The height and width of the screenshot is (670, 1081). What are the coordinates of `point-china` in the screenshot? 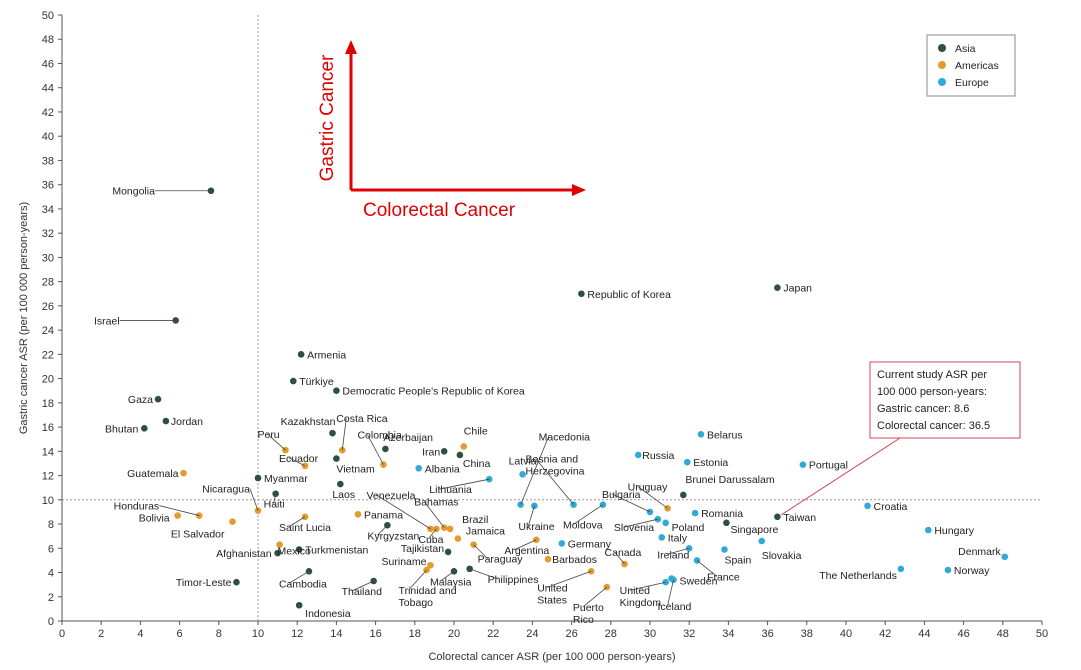 It's located at (460, 455).